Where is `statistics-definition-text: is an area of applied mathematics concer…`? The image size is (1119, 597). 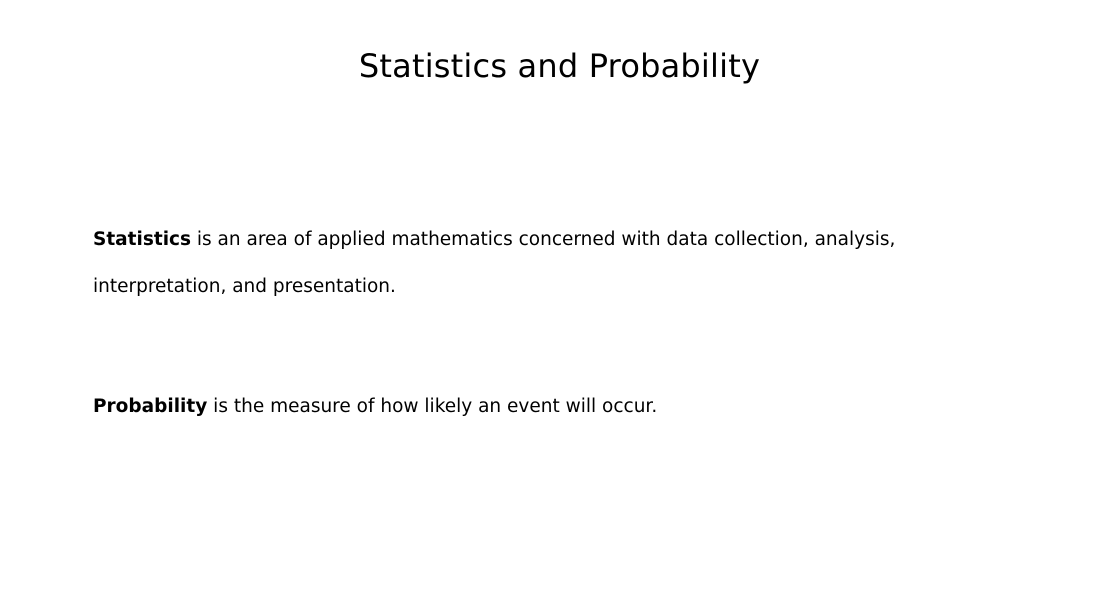 statistics-definition-text: is an area of applied mathematics concer… is located at coordinates (494, 263).